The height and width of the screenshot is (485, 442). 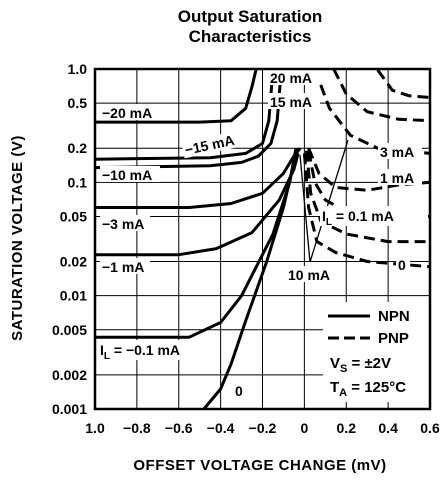 I want to click on x-tick-label: −0.8, so click(x=137, y=428).